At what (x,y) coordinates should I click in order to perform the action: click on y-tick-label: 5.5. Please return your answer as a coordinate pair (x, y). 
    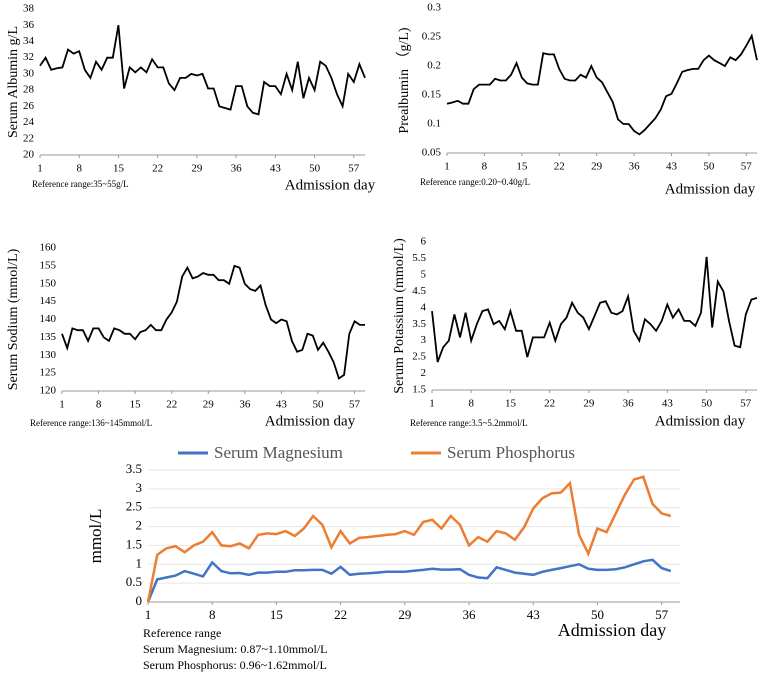
    Looking at the image, I should click on (419, 258).